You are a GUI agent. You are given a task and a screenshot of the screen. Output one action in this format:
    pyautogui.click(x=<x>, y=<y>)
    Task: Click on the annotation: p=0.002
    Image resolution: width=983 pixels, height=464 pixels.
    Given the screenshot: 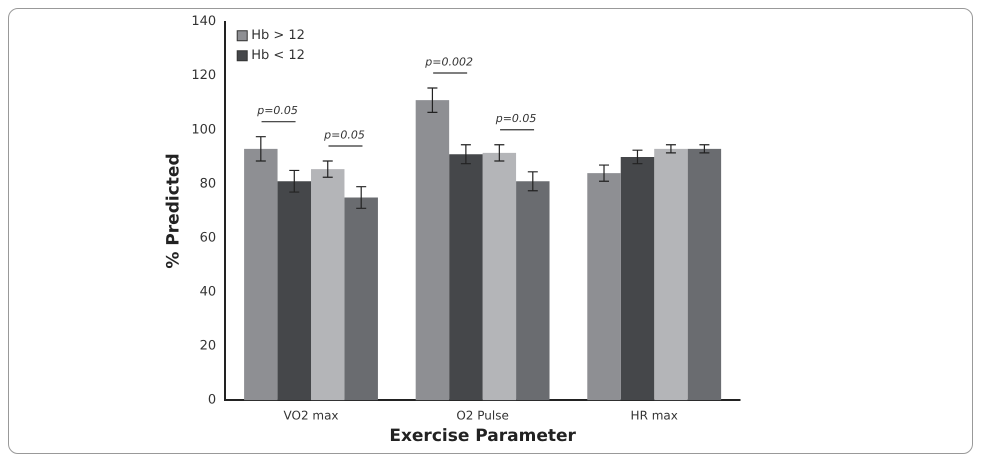 What is the action you would take?
    pyautogui.click(x=448, y=61)
    